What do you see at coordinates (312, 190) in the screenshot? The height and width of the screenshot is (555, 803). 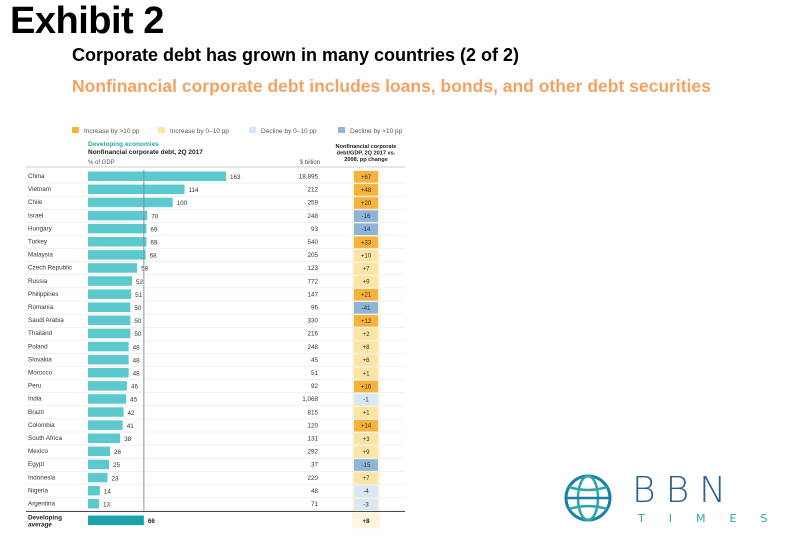 I see `billion-value: 212` at bounding box center [312, 190].